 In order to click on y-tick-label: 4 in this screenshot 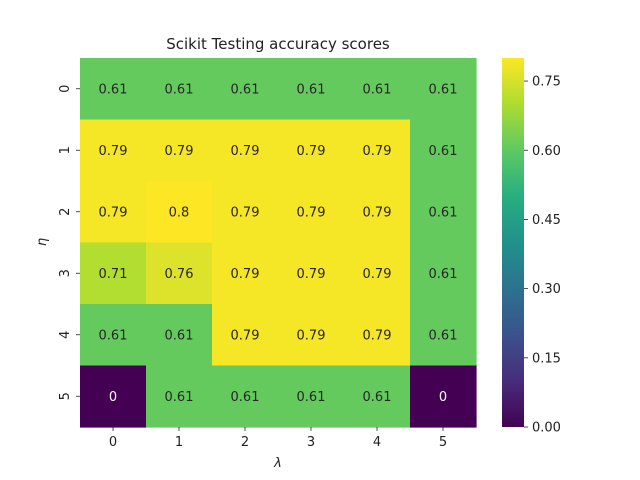, I will do `click(65, 335)`.